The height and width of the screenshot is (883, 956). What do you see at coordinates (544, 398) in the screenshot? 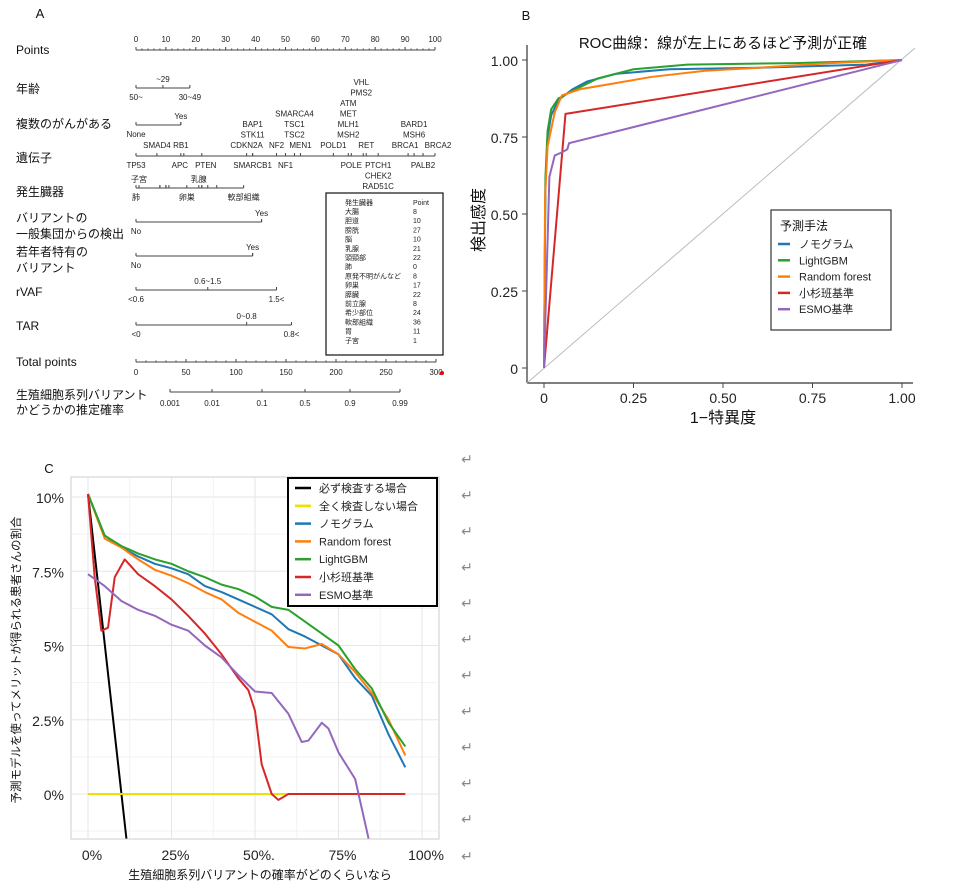
I see `roc-x-tick-label: 0` at bounding box center [544, 398].